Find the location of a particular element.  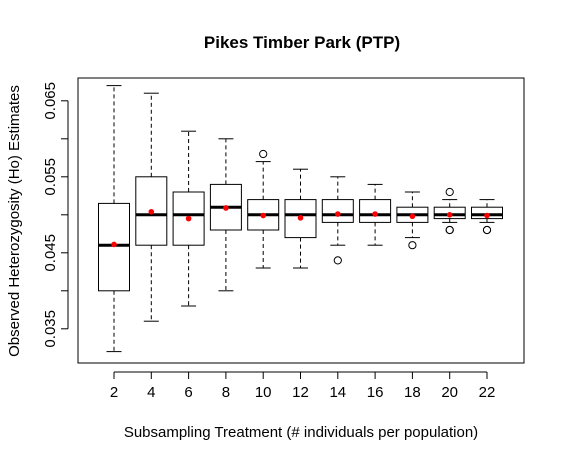

y-tick-label: 0.035 is located at coordinates (50, 329).